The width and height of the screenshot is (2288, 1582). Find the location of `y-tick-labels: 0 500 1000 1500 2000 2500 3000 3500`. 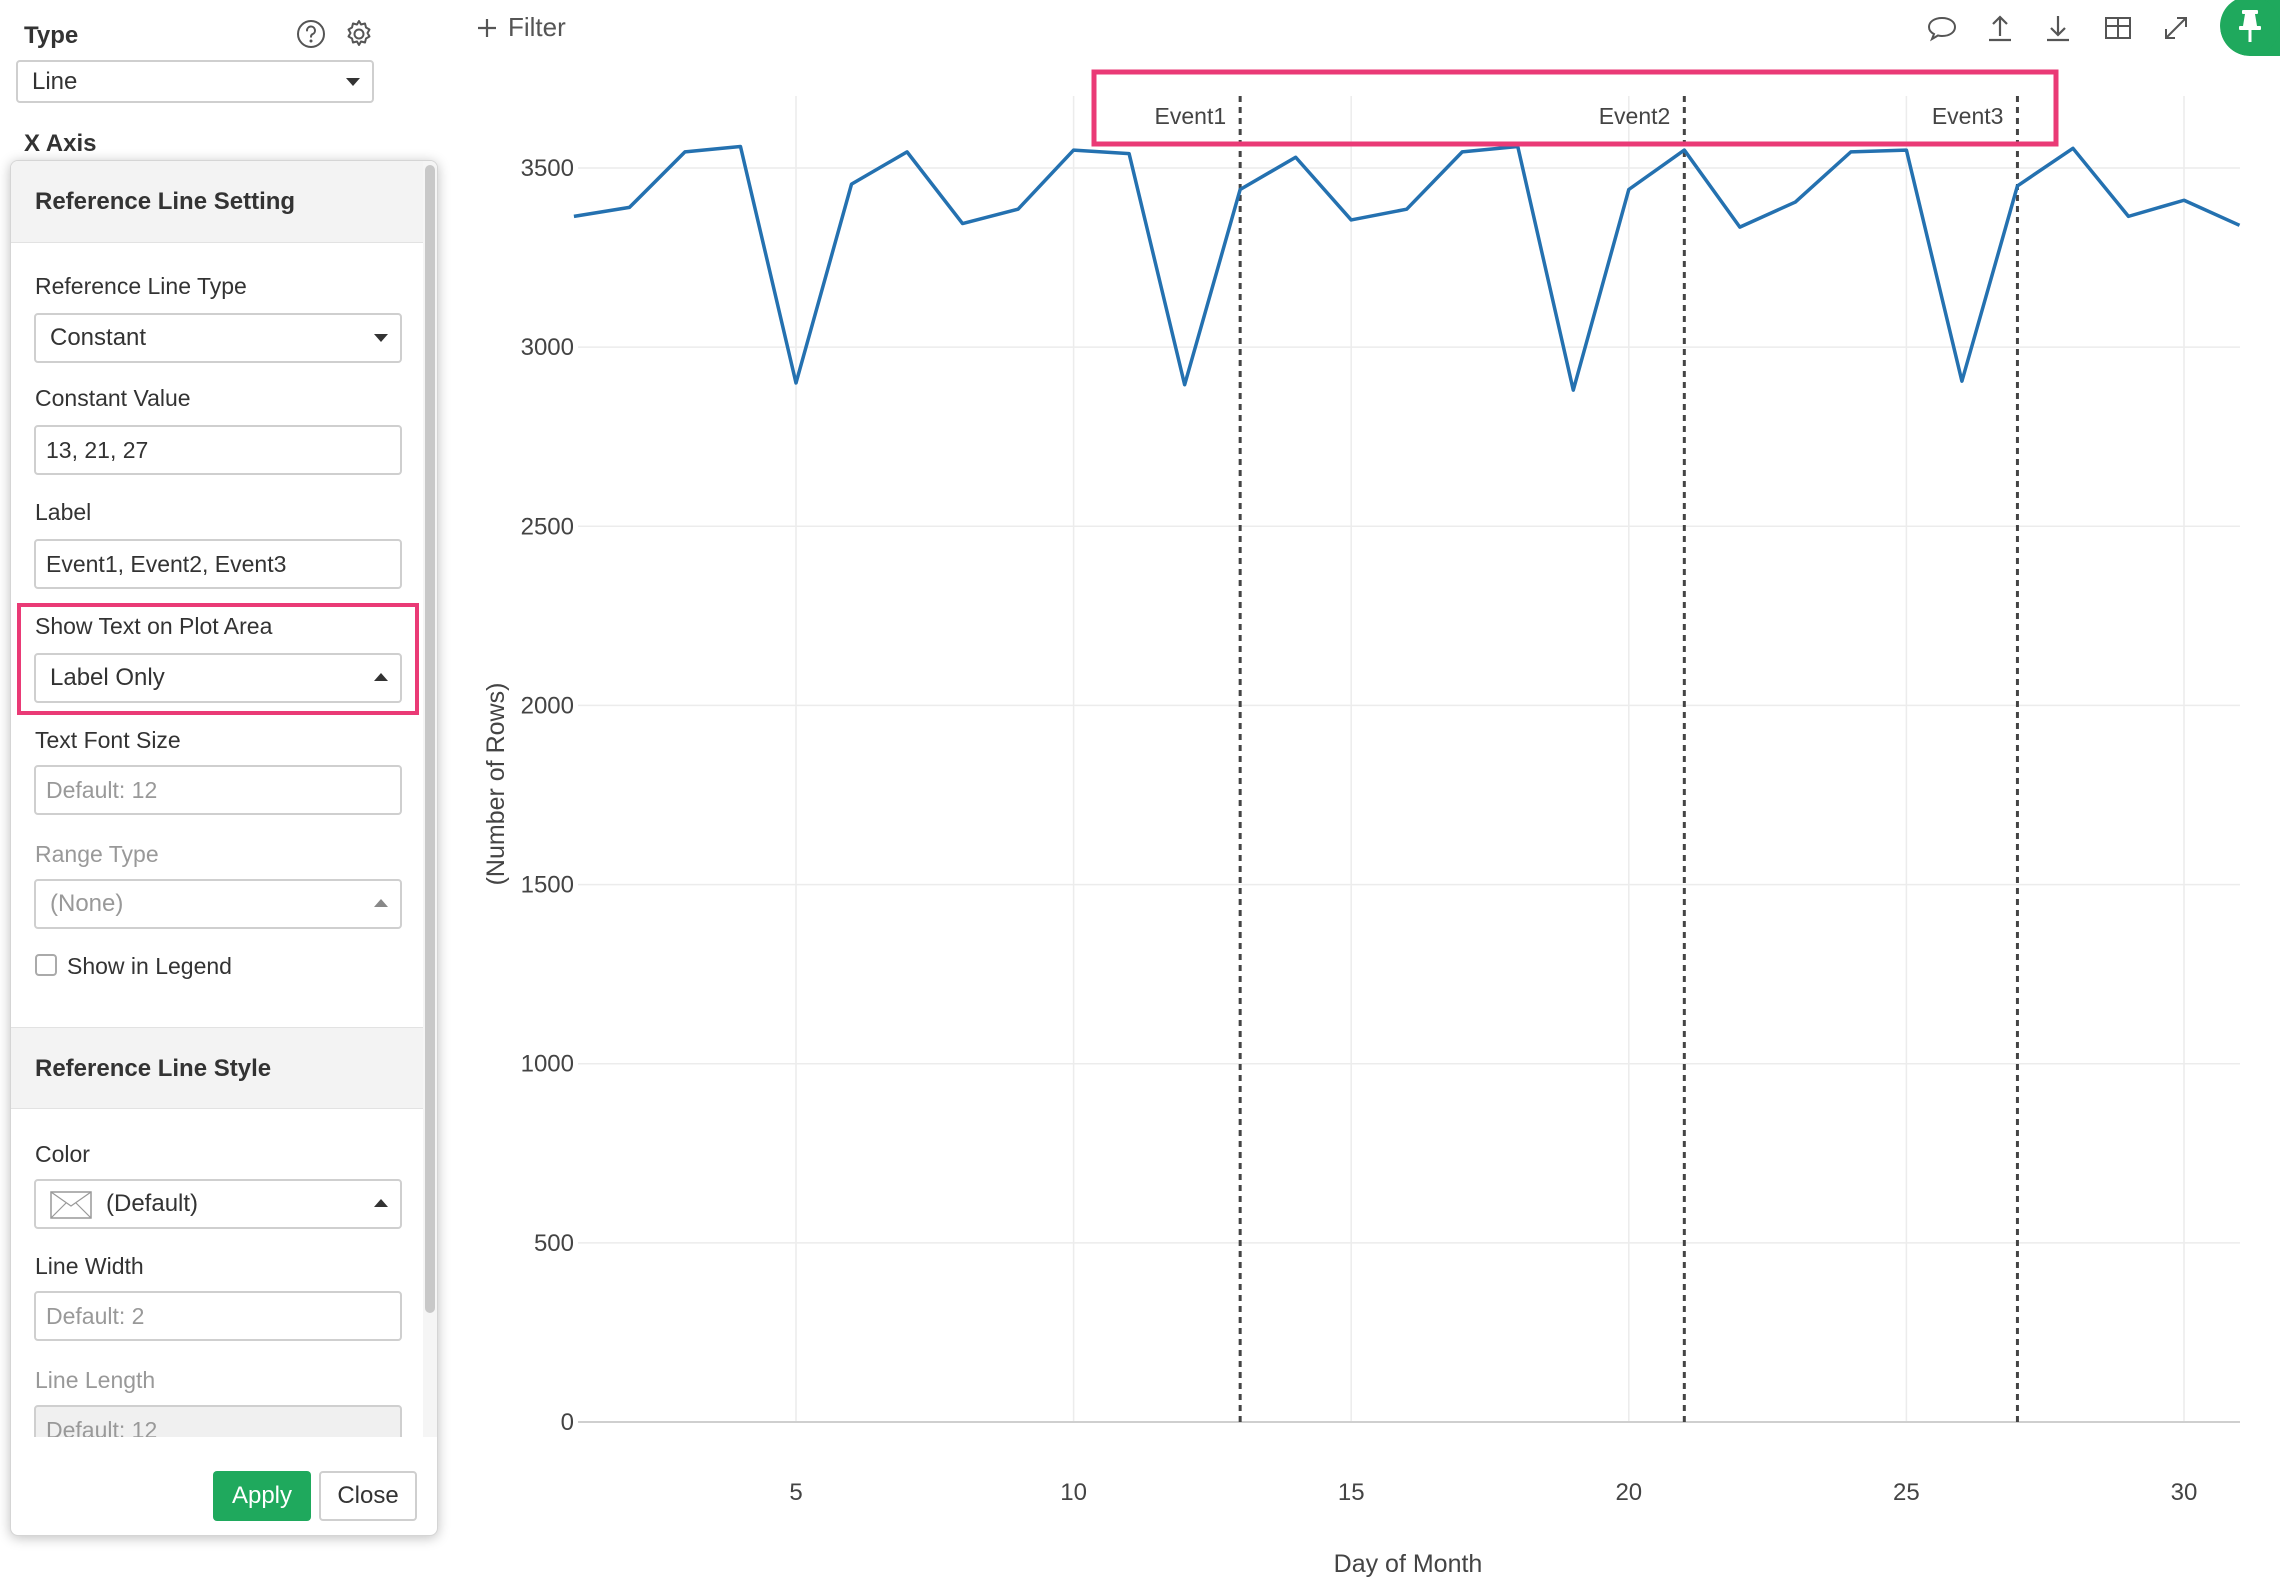

y-tick-labels: 0 500 1000 1500 2000 2500 3000 3500 is located at coordinates (547, 795).